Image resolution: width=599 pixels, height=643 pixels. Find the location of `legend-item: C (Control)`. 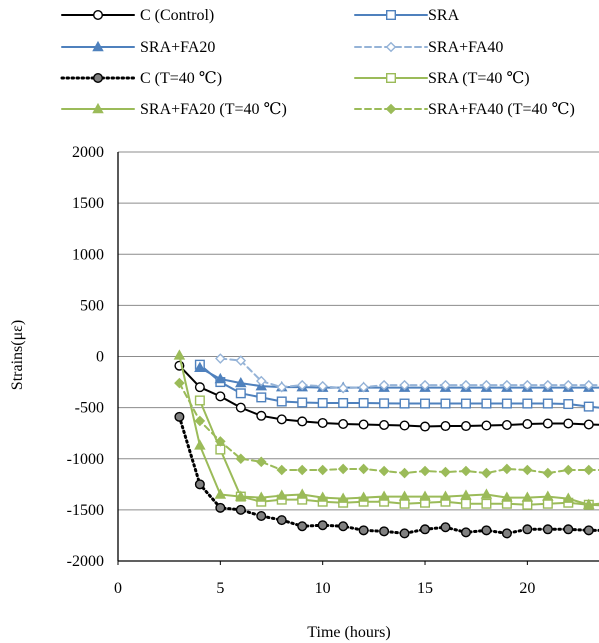

legend-item: C (Control) is located at coordinates (137, 15).